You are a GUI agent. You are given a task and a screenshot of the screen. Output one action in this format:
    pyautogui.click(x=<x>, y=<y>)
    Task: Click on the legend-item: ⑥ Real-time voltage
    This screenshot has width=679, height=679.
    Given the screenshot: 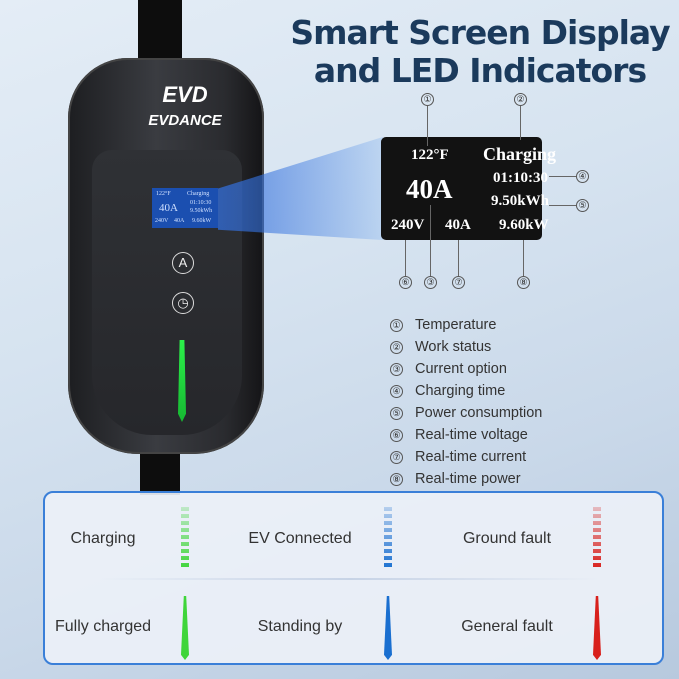 What is the action you would take?
    pyautogui.click(x=466, y=435)
    